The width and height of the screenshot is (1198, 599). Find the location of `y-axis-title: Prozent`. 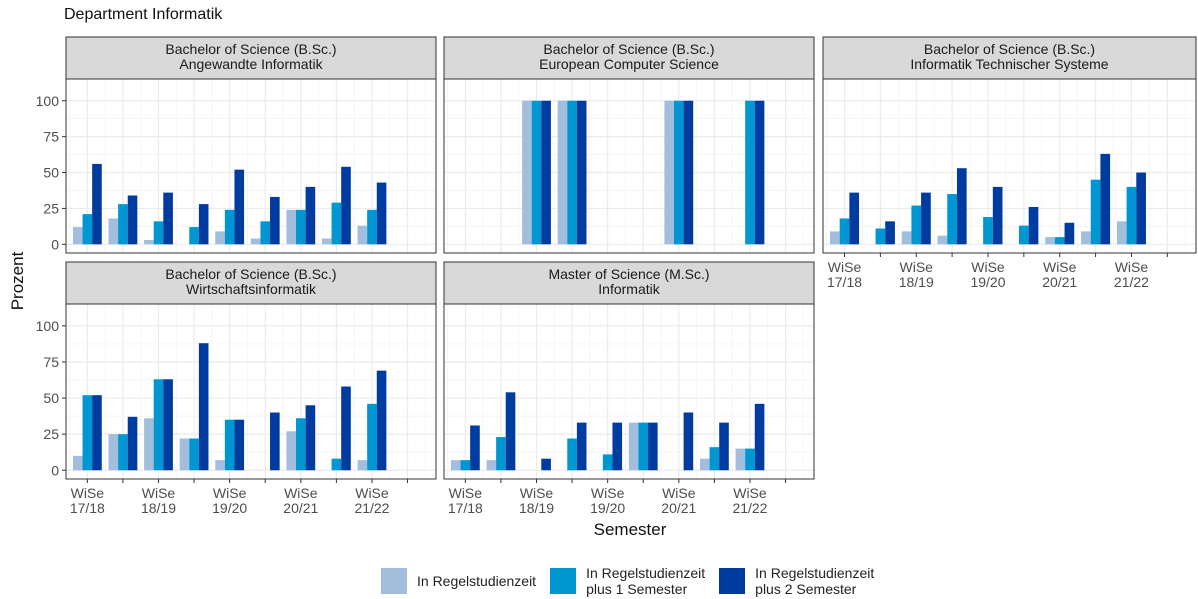

y-axis-title: Prozent is located at coordinates (17, 280).